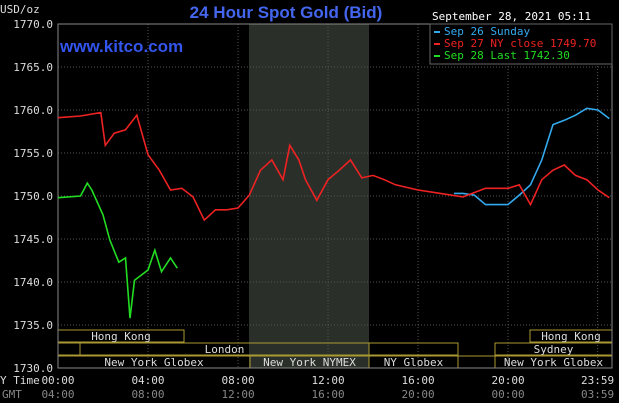 This screenshot has height=403, width=619. I want to click on watermark: www.kitco.com, so click(121, 46).